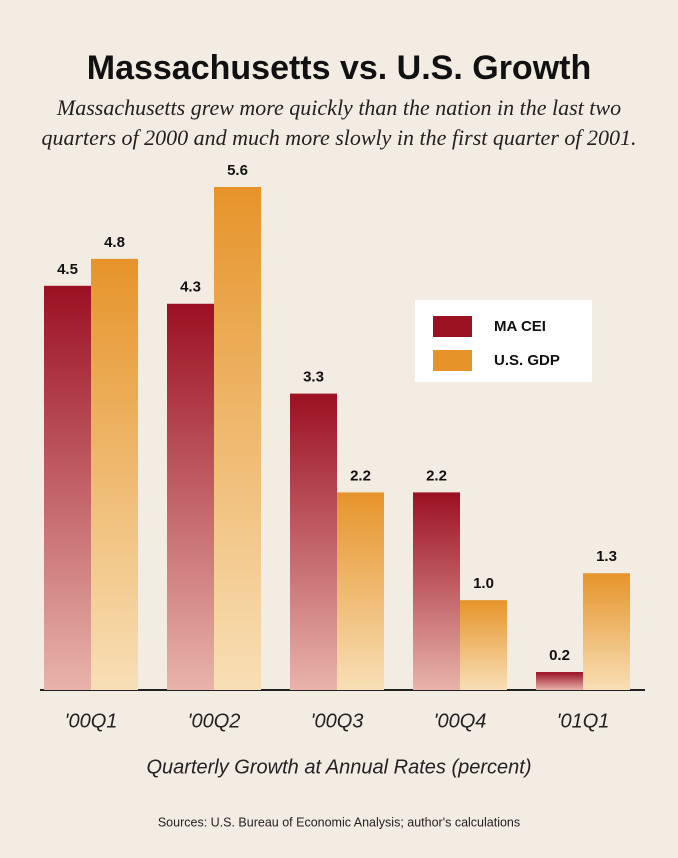 The image size is (678, 858). I want to click on x-tick-label: '01Q1, so click(583, 721).